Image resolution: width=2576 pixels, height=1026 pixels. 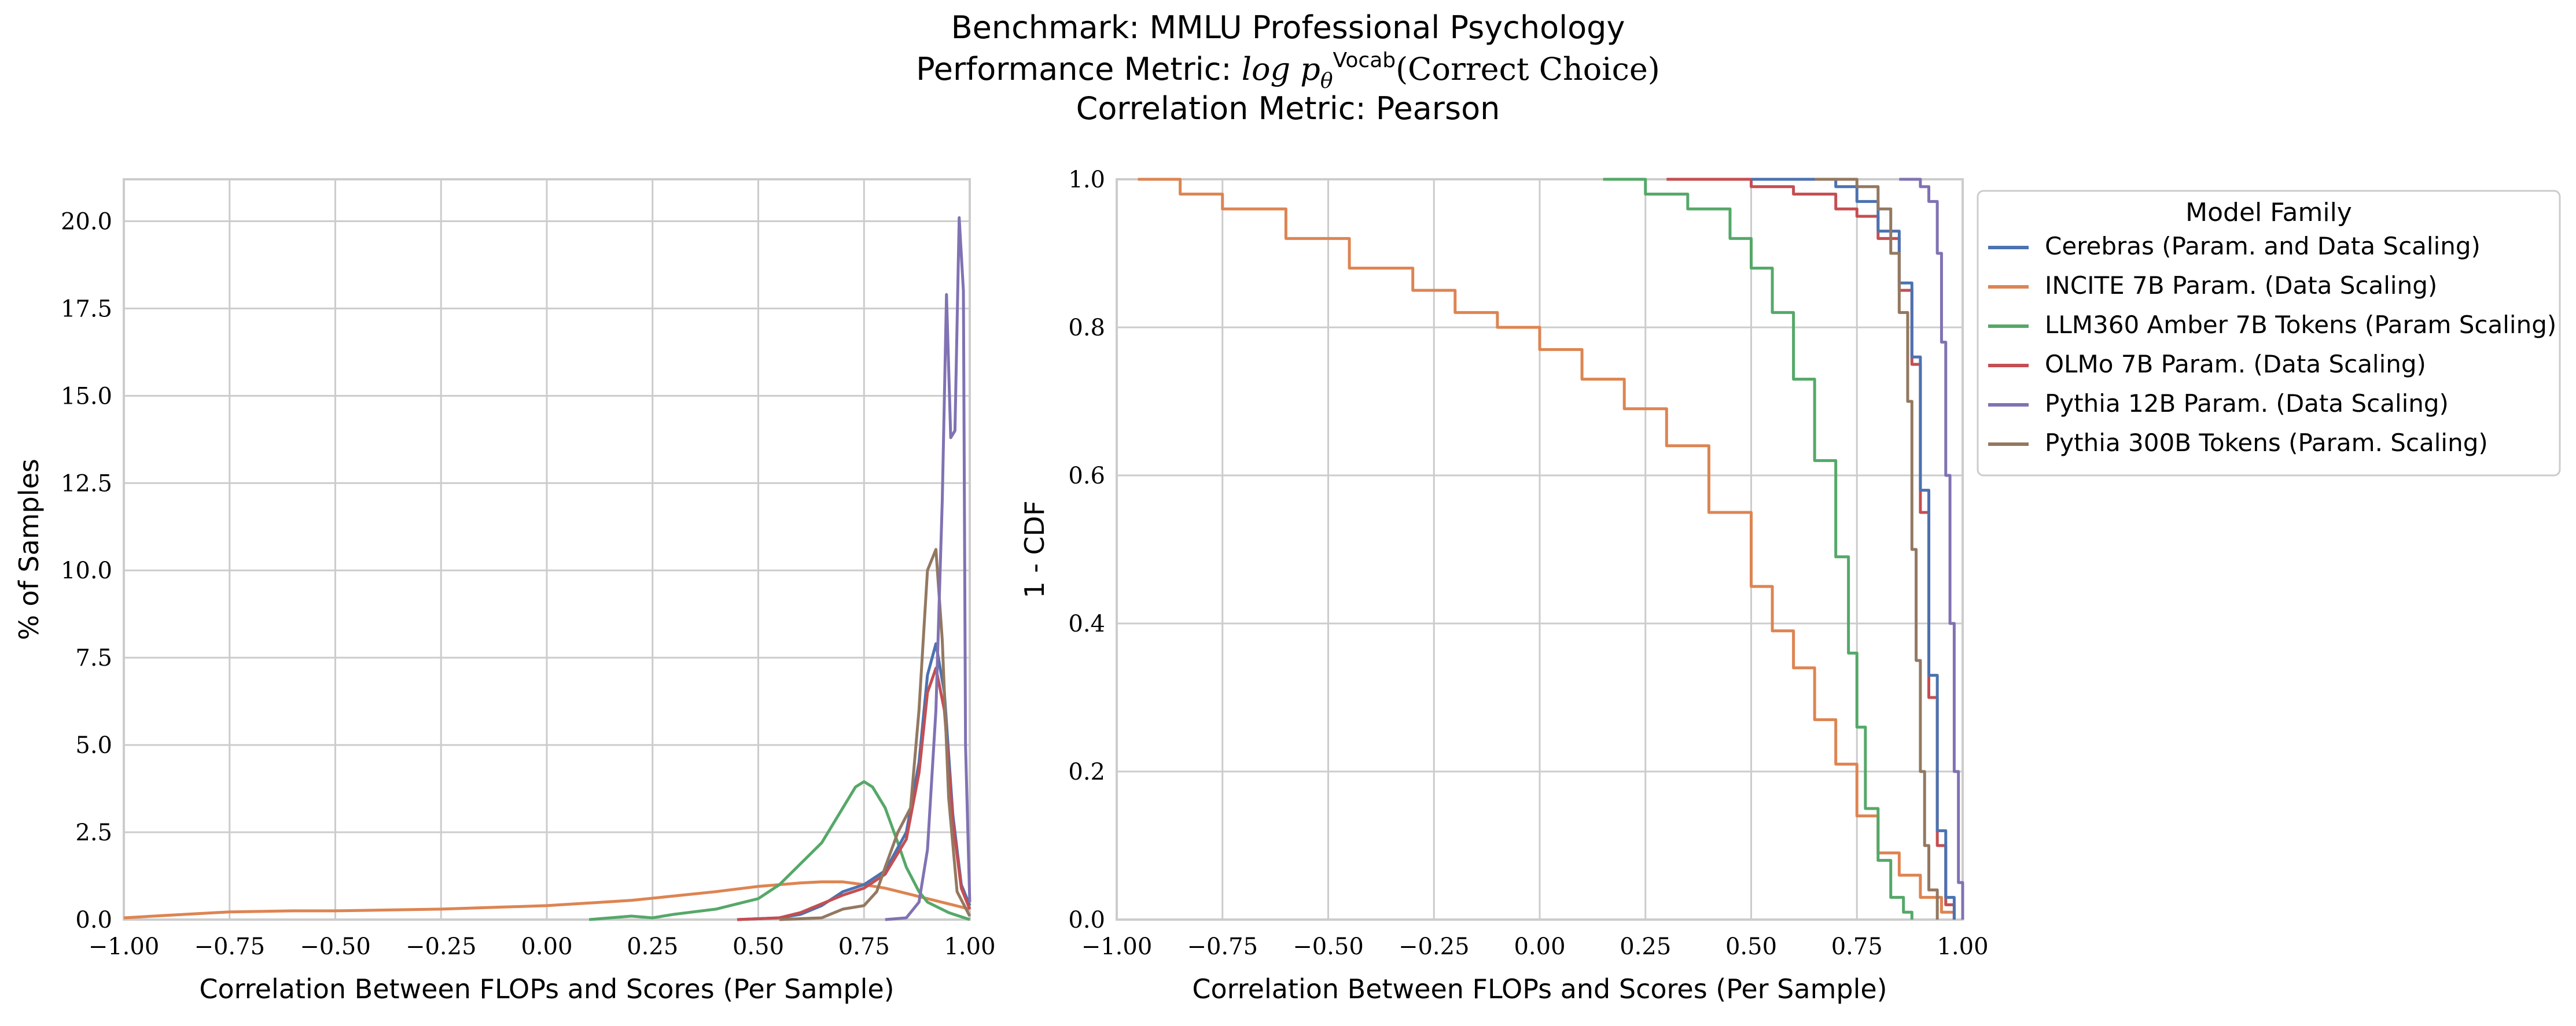 I want to click on kde-x-tick-label: 0.50, so click(x=758, y=946).